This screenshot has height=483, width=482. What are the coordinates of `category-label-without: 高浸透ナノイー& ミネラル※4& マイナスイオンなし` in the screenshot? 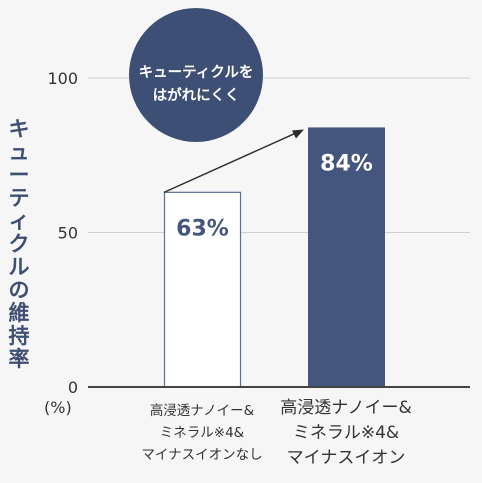 It's located at (202, 433).